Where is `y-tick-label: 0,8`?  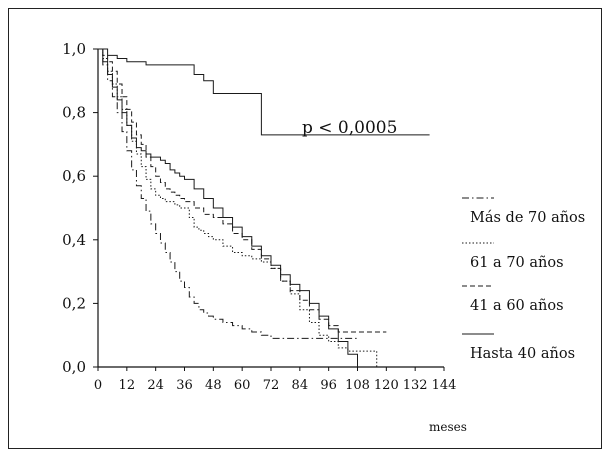 y-tick-label: 0,8 is located at coordinates (74, 113).